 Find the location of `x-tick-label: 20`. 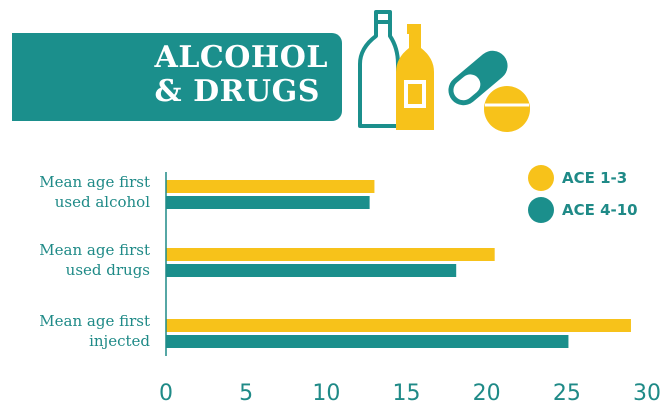

x-tick-label: 20 is located at coordinates (487, 393).